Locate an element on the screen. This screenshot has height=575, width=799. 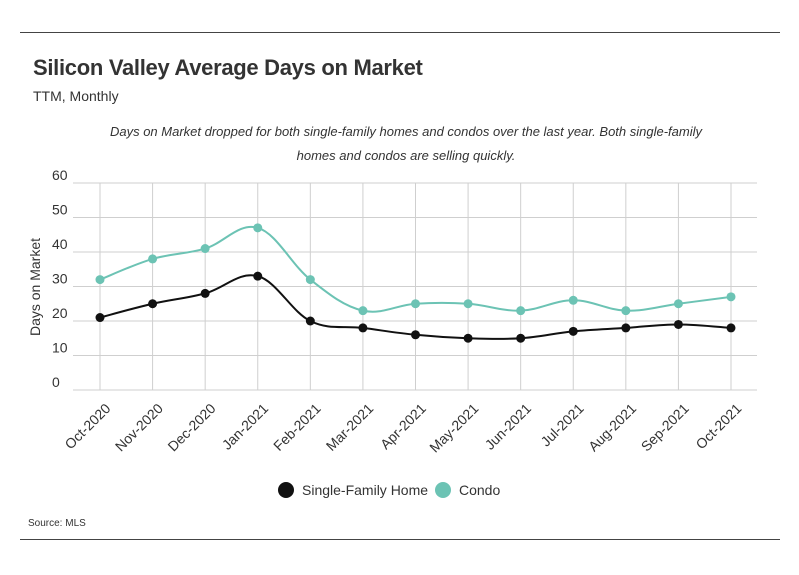
x-tick-label: Sep-2021 is located at coordinates (665, 427).